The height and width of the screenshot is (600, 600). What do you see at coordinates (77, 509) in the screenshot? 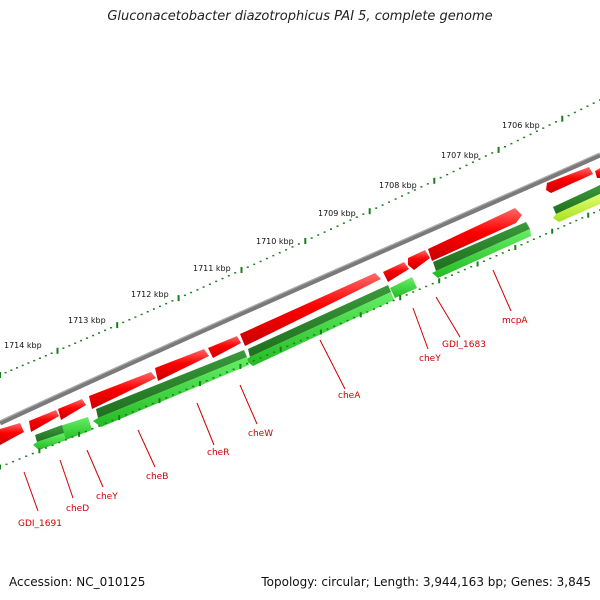
I see `gene-label: cheD` at bounding box center [77, 509].